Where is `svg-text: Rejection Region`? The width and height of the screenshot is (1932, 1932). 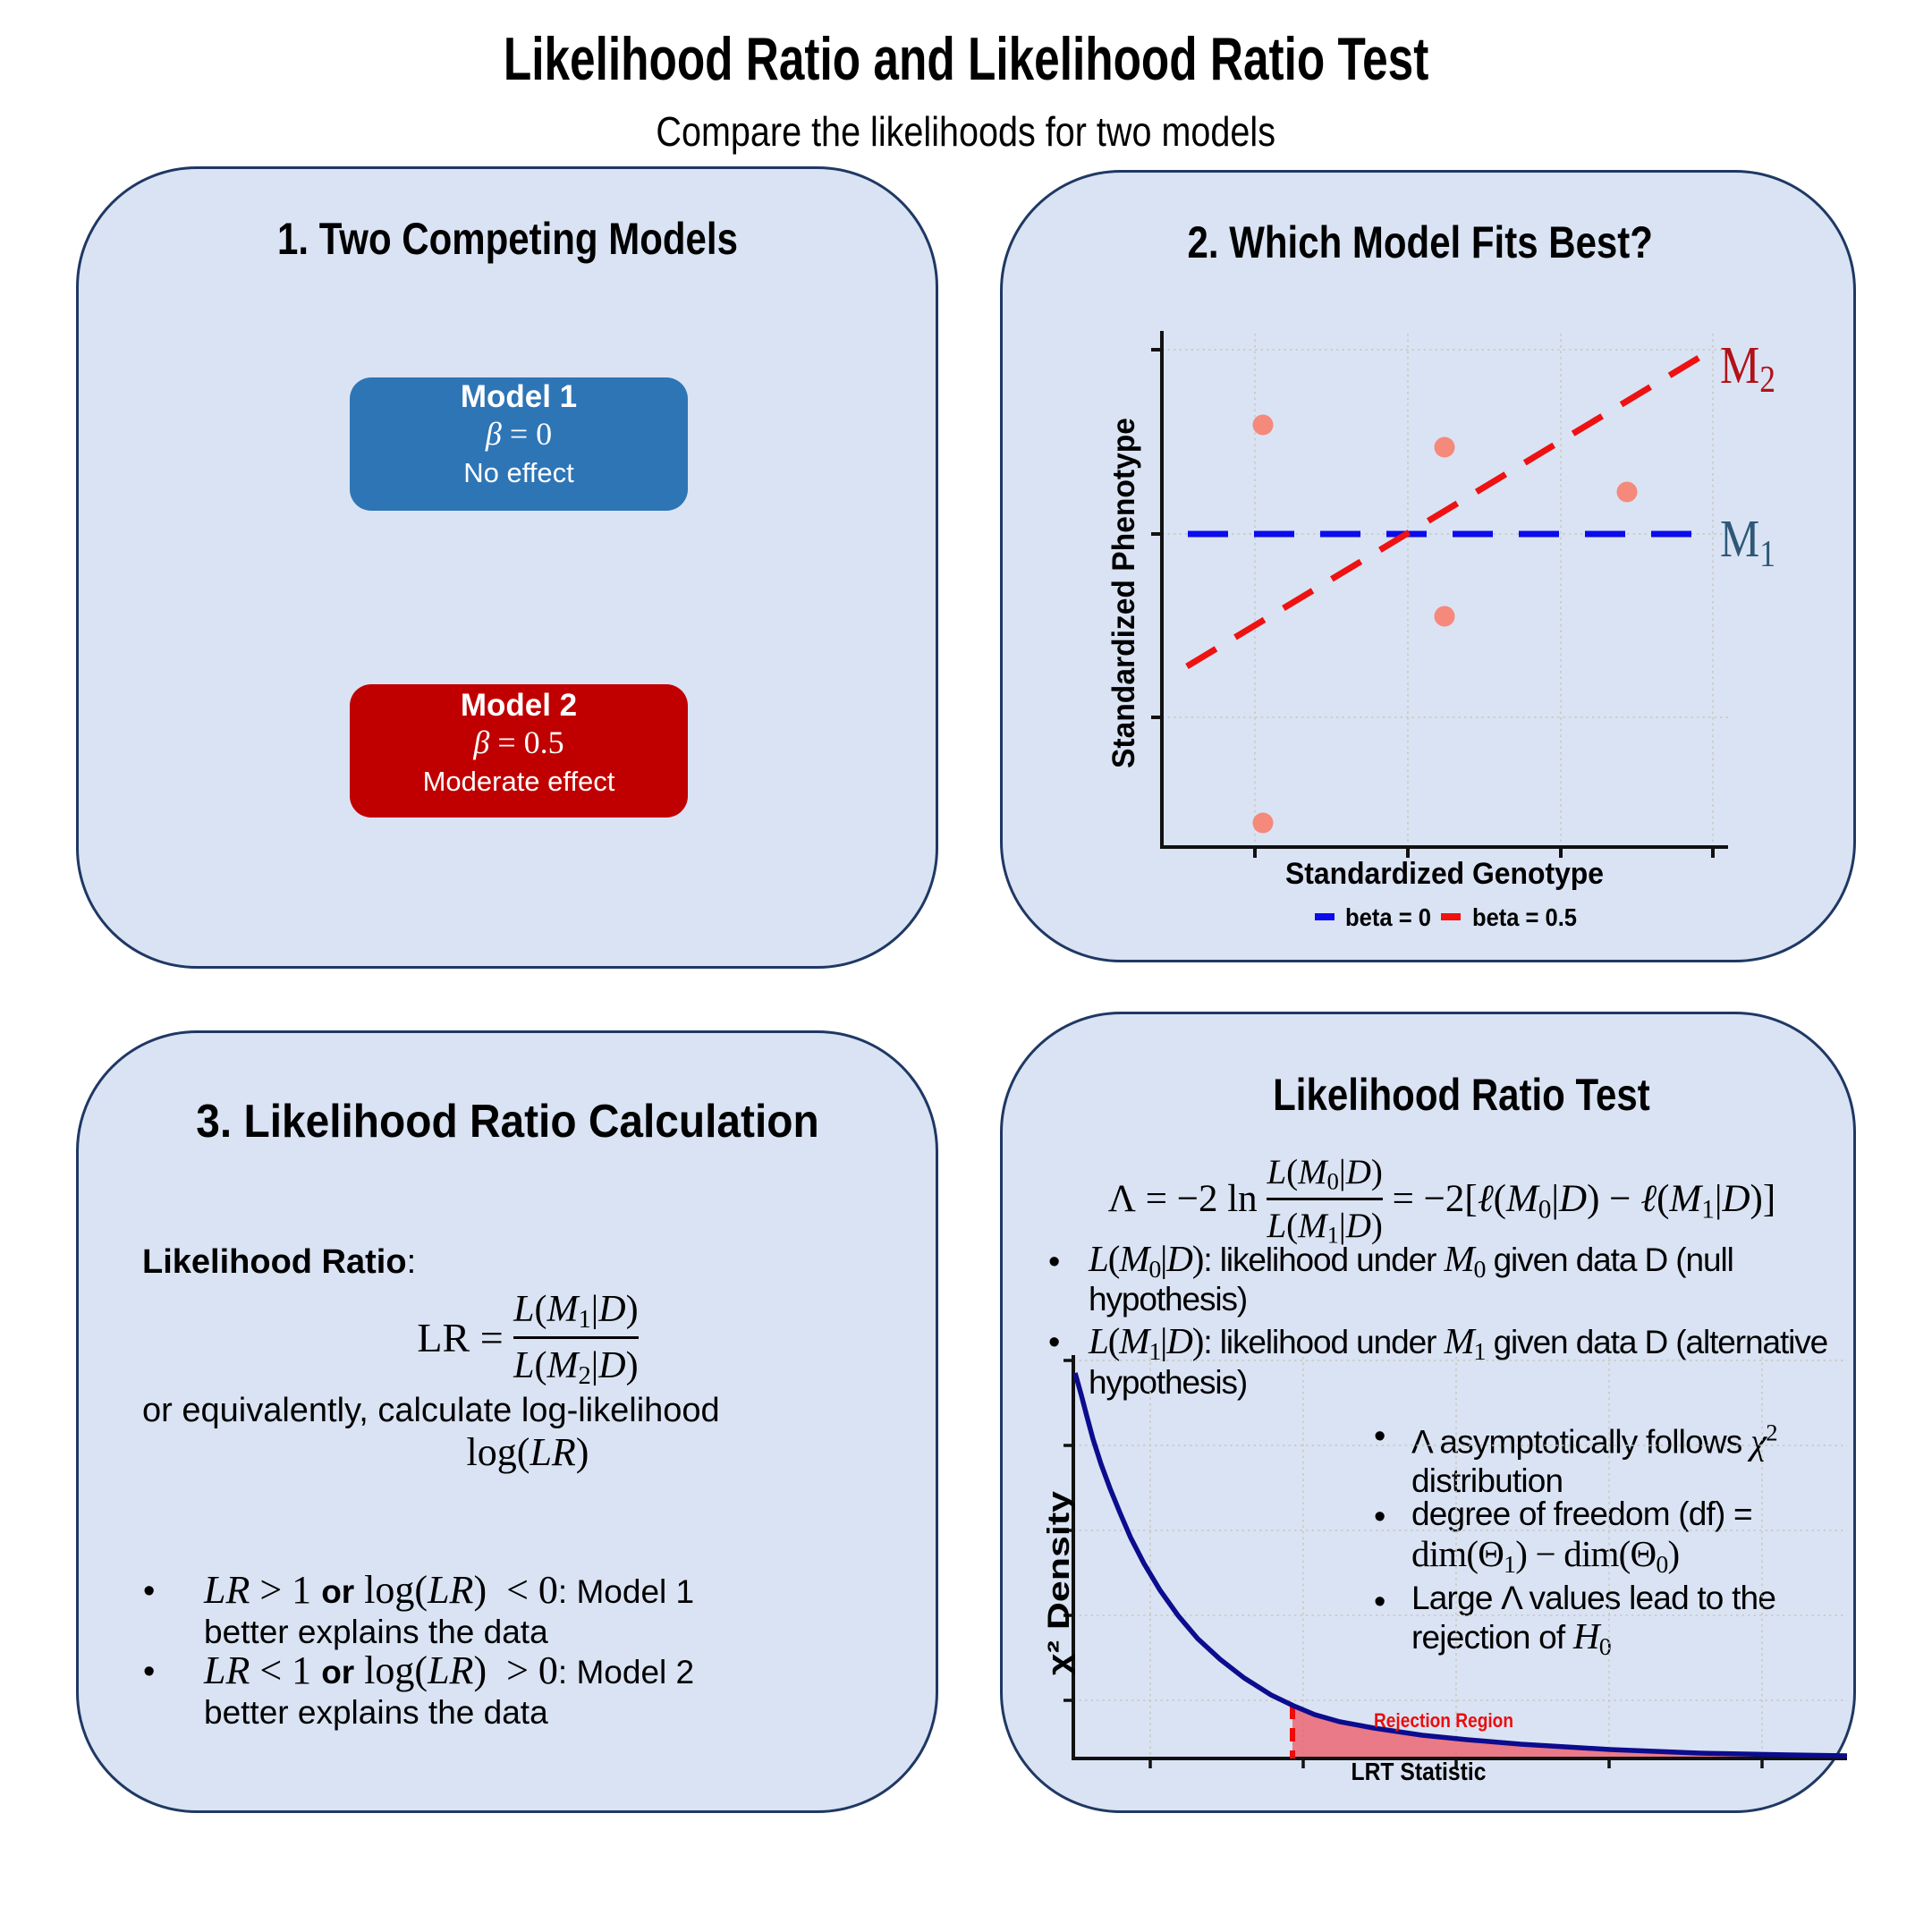 svg-text: Rejection Region is located at coordinates (1443, 1720).